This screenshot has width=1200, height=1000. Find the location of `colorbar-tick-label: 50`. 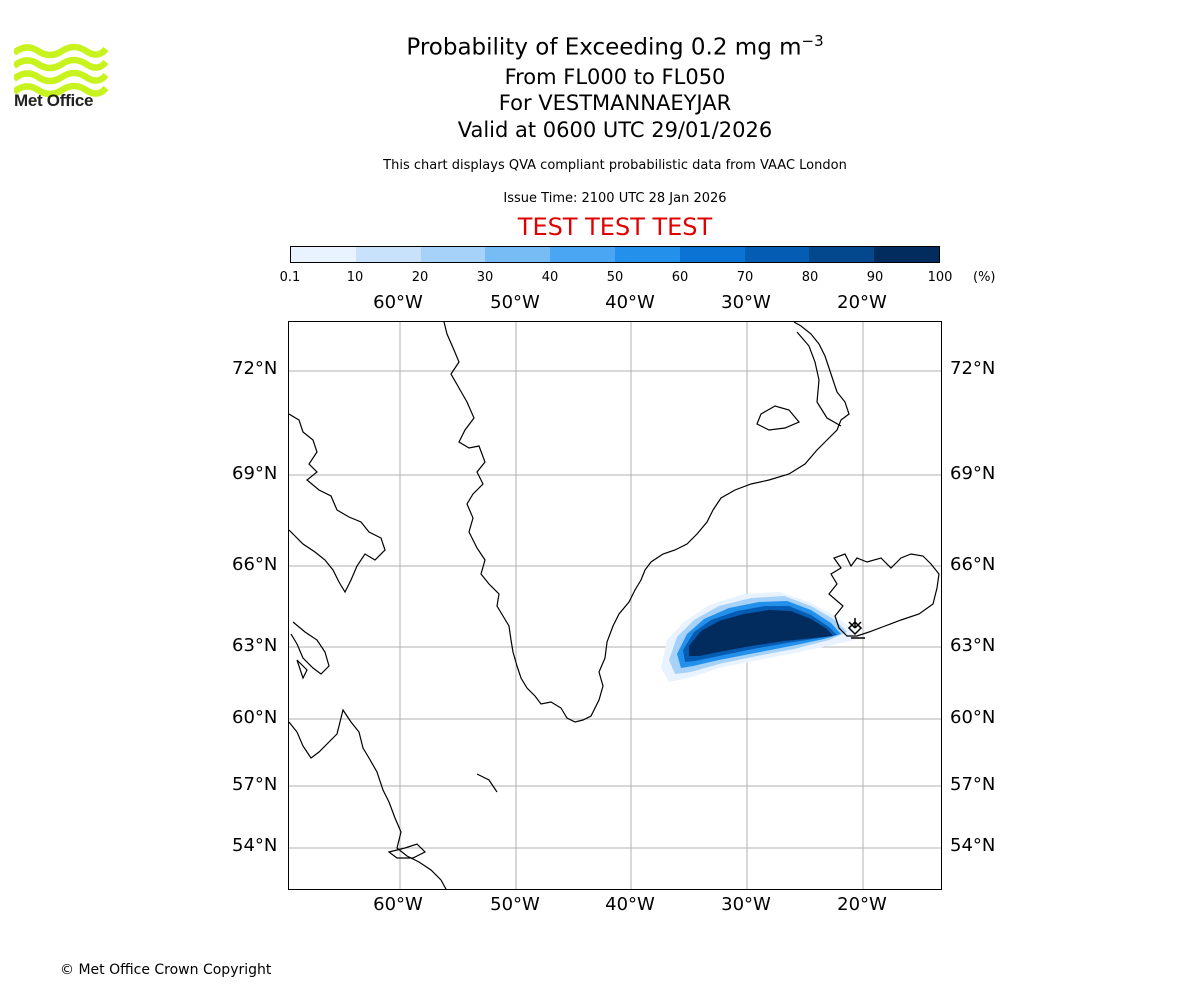

colorbar-tick-label: 50 is located at coordinates (615, 277).